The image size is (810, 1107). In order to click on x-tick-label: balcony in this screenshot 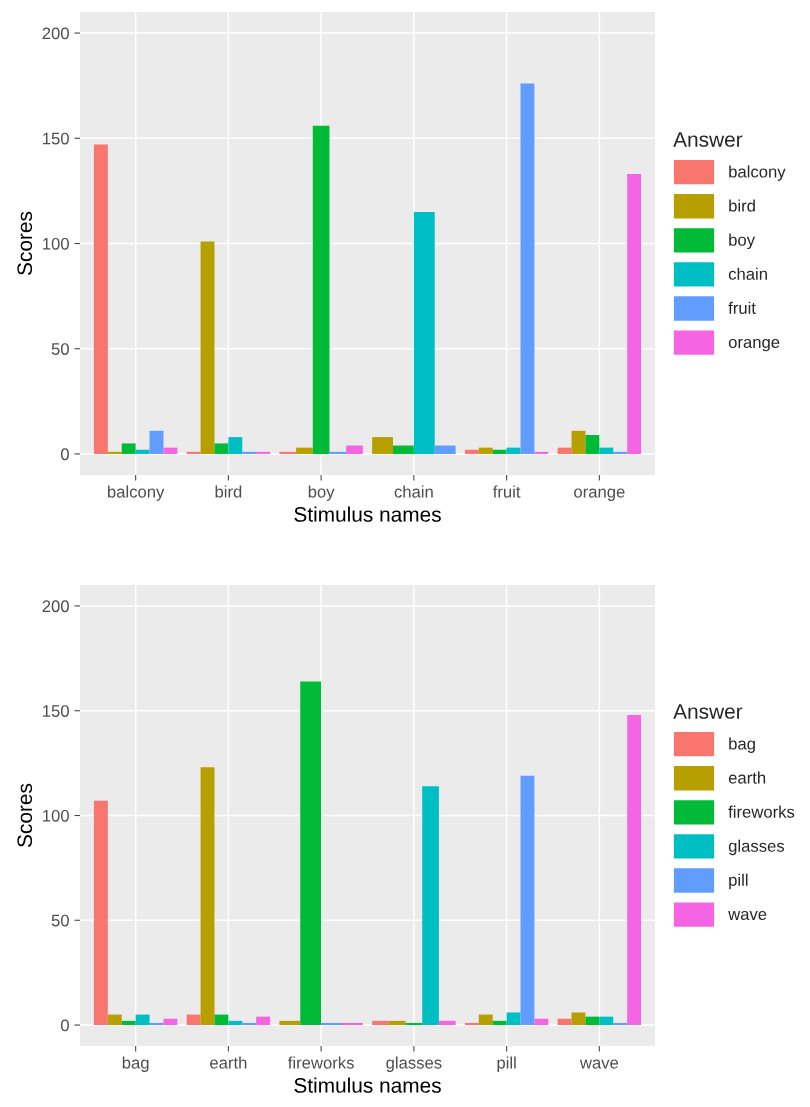, I will do `click(136, 493)`.